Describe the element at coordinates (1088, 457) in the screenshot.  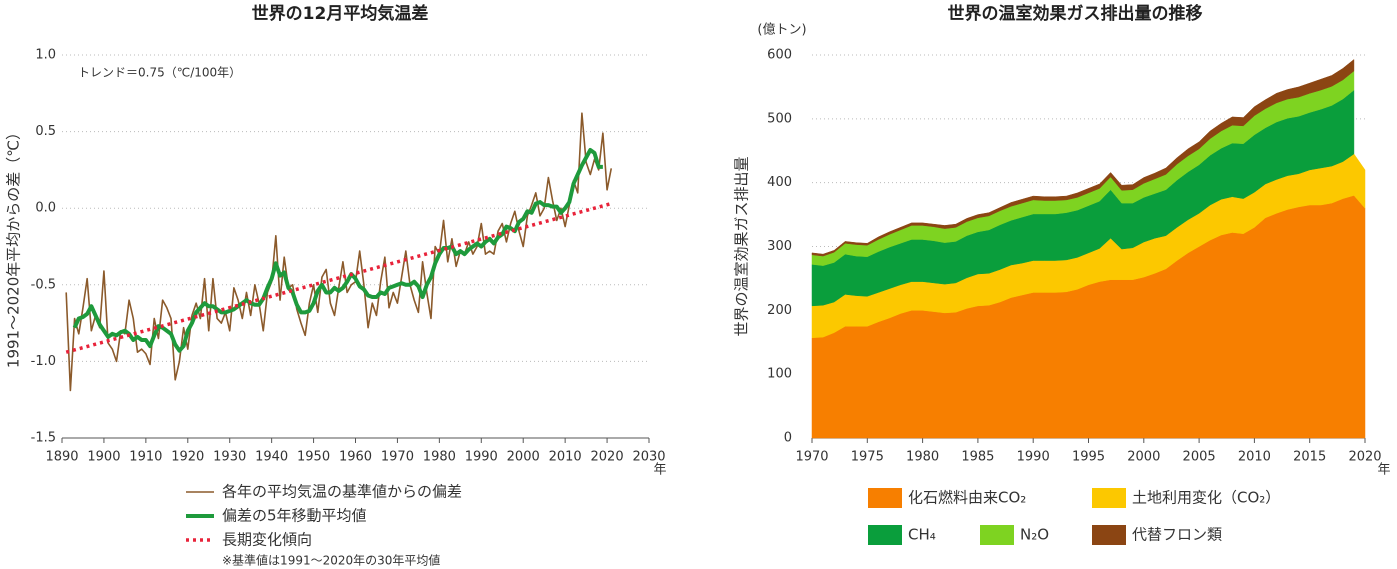
I see `x-tick-label: 1995` at that location.